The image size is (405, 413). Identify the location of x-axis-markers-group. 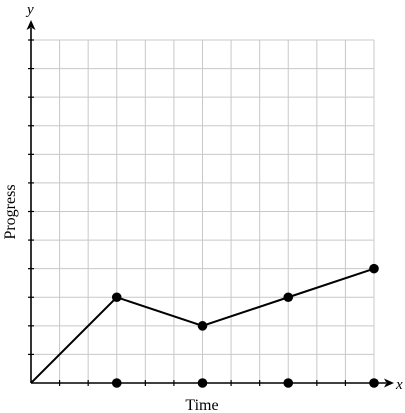
(245, 383).